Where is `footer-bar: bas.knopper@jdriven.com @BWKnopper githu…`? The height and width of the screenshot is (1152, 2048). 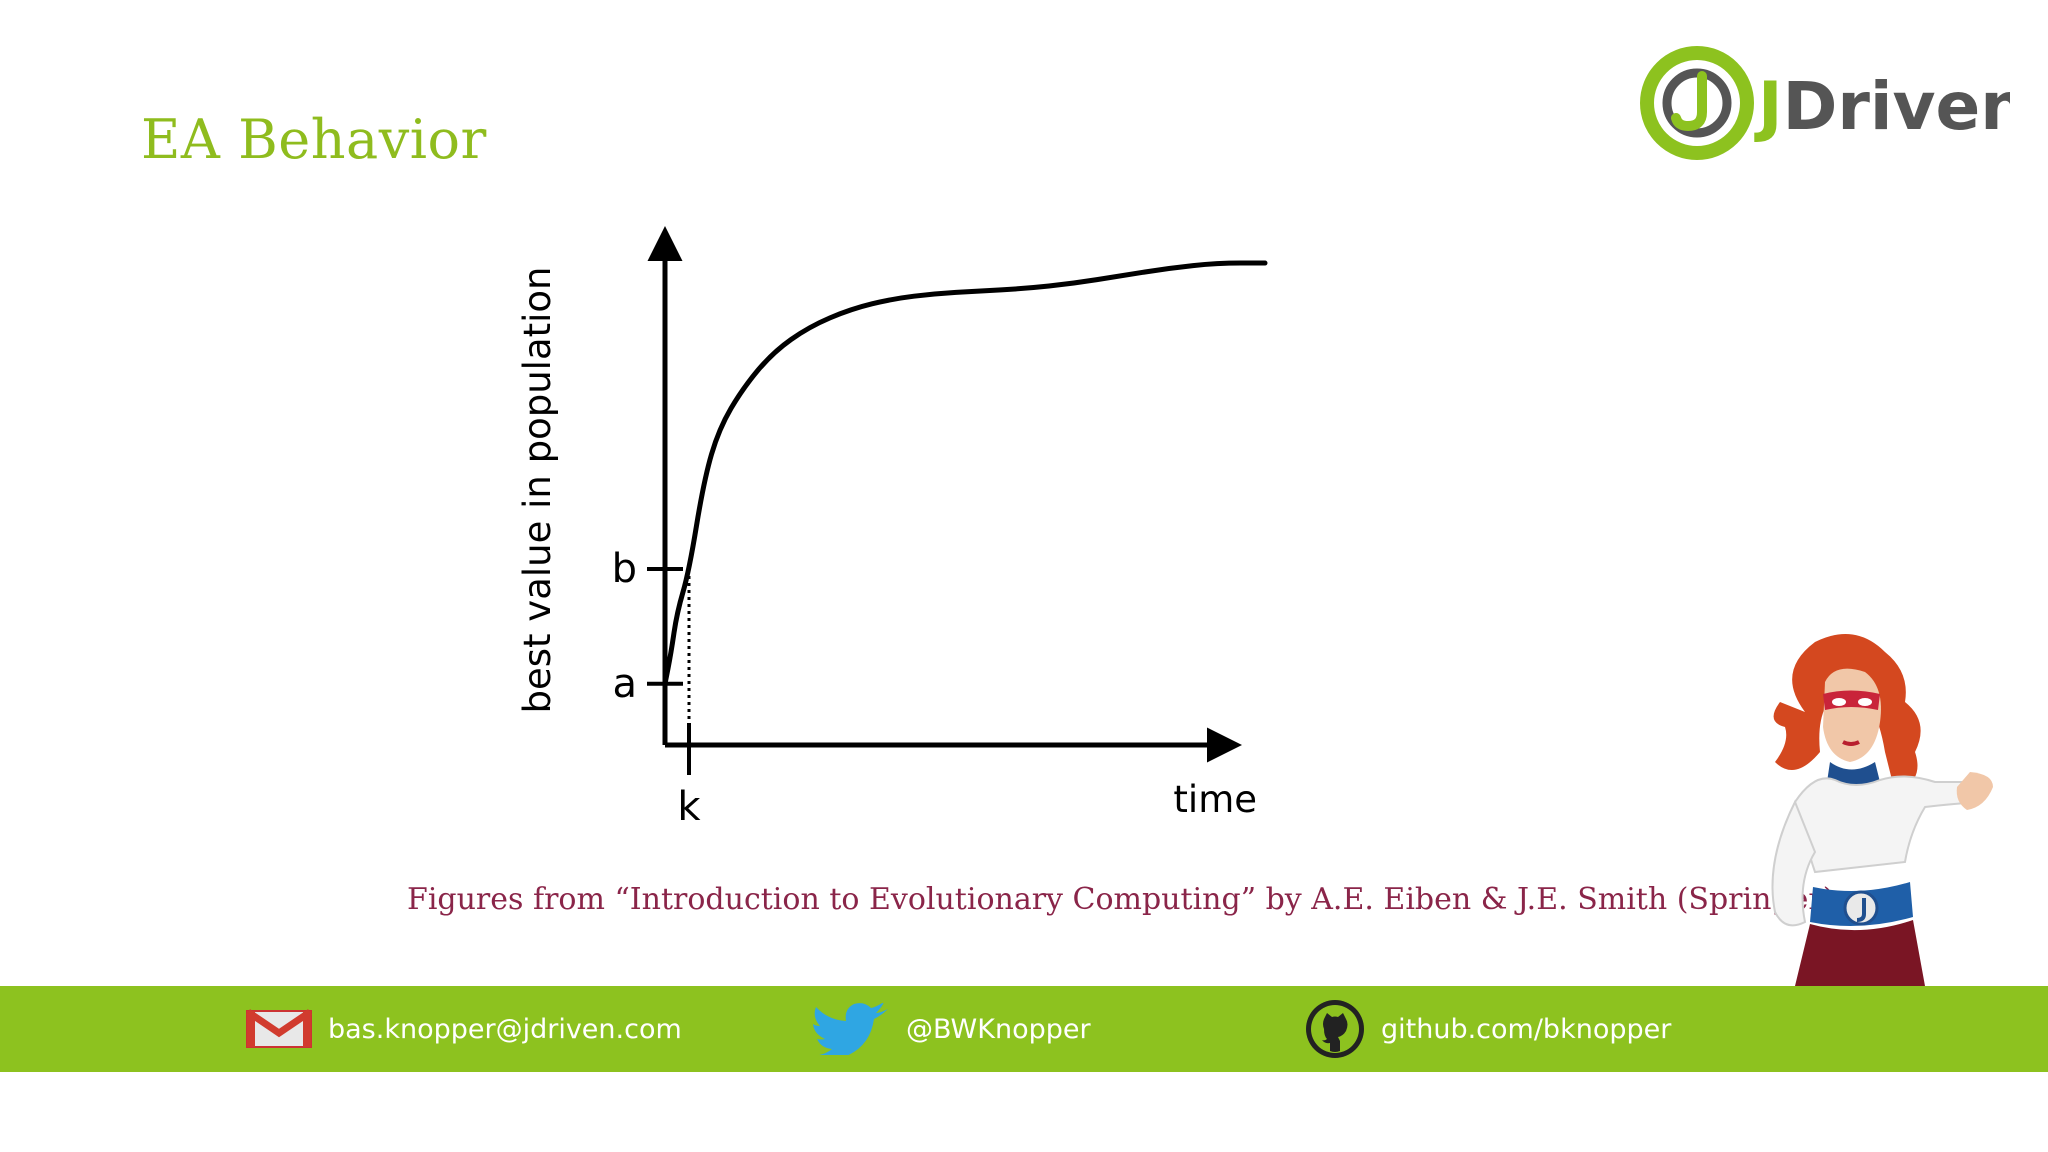 footer-bar: bas.knopper@jdriven.com @BWKnopper githu… is located at coordinates (1024, 1029).